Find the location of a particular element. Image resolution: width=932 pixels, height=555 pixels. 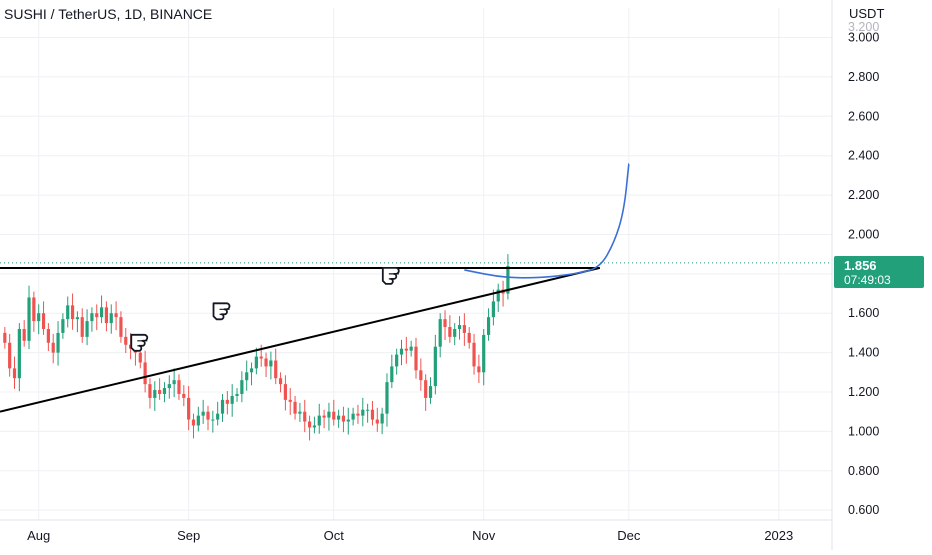

y-tick-label: 2.800 is located at coordinates (863, 77).